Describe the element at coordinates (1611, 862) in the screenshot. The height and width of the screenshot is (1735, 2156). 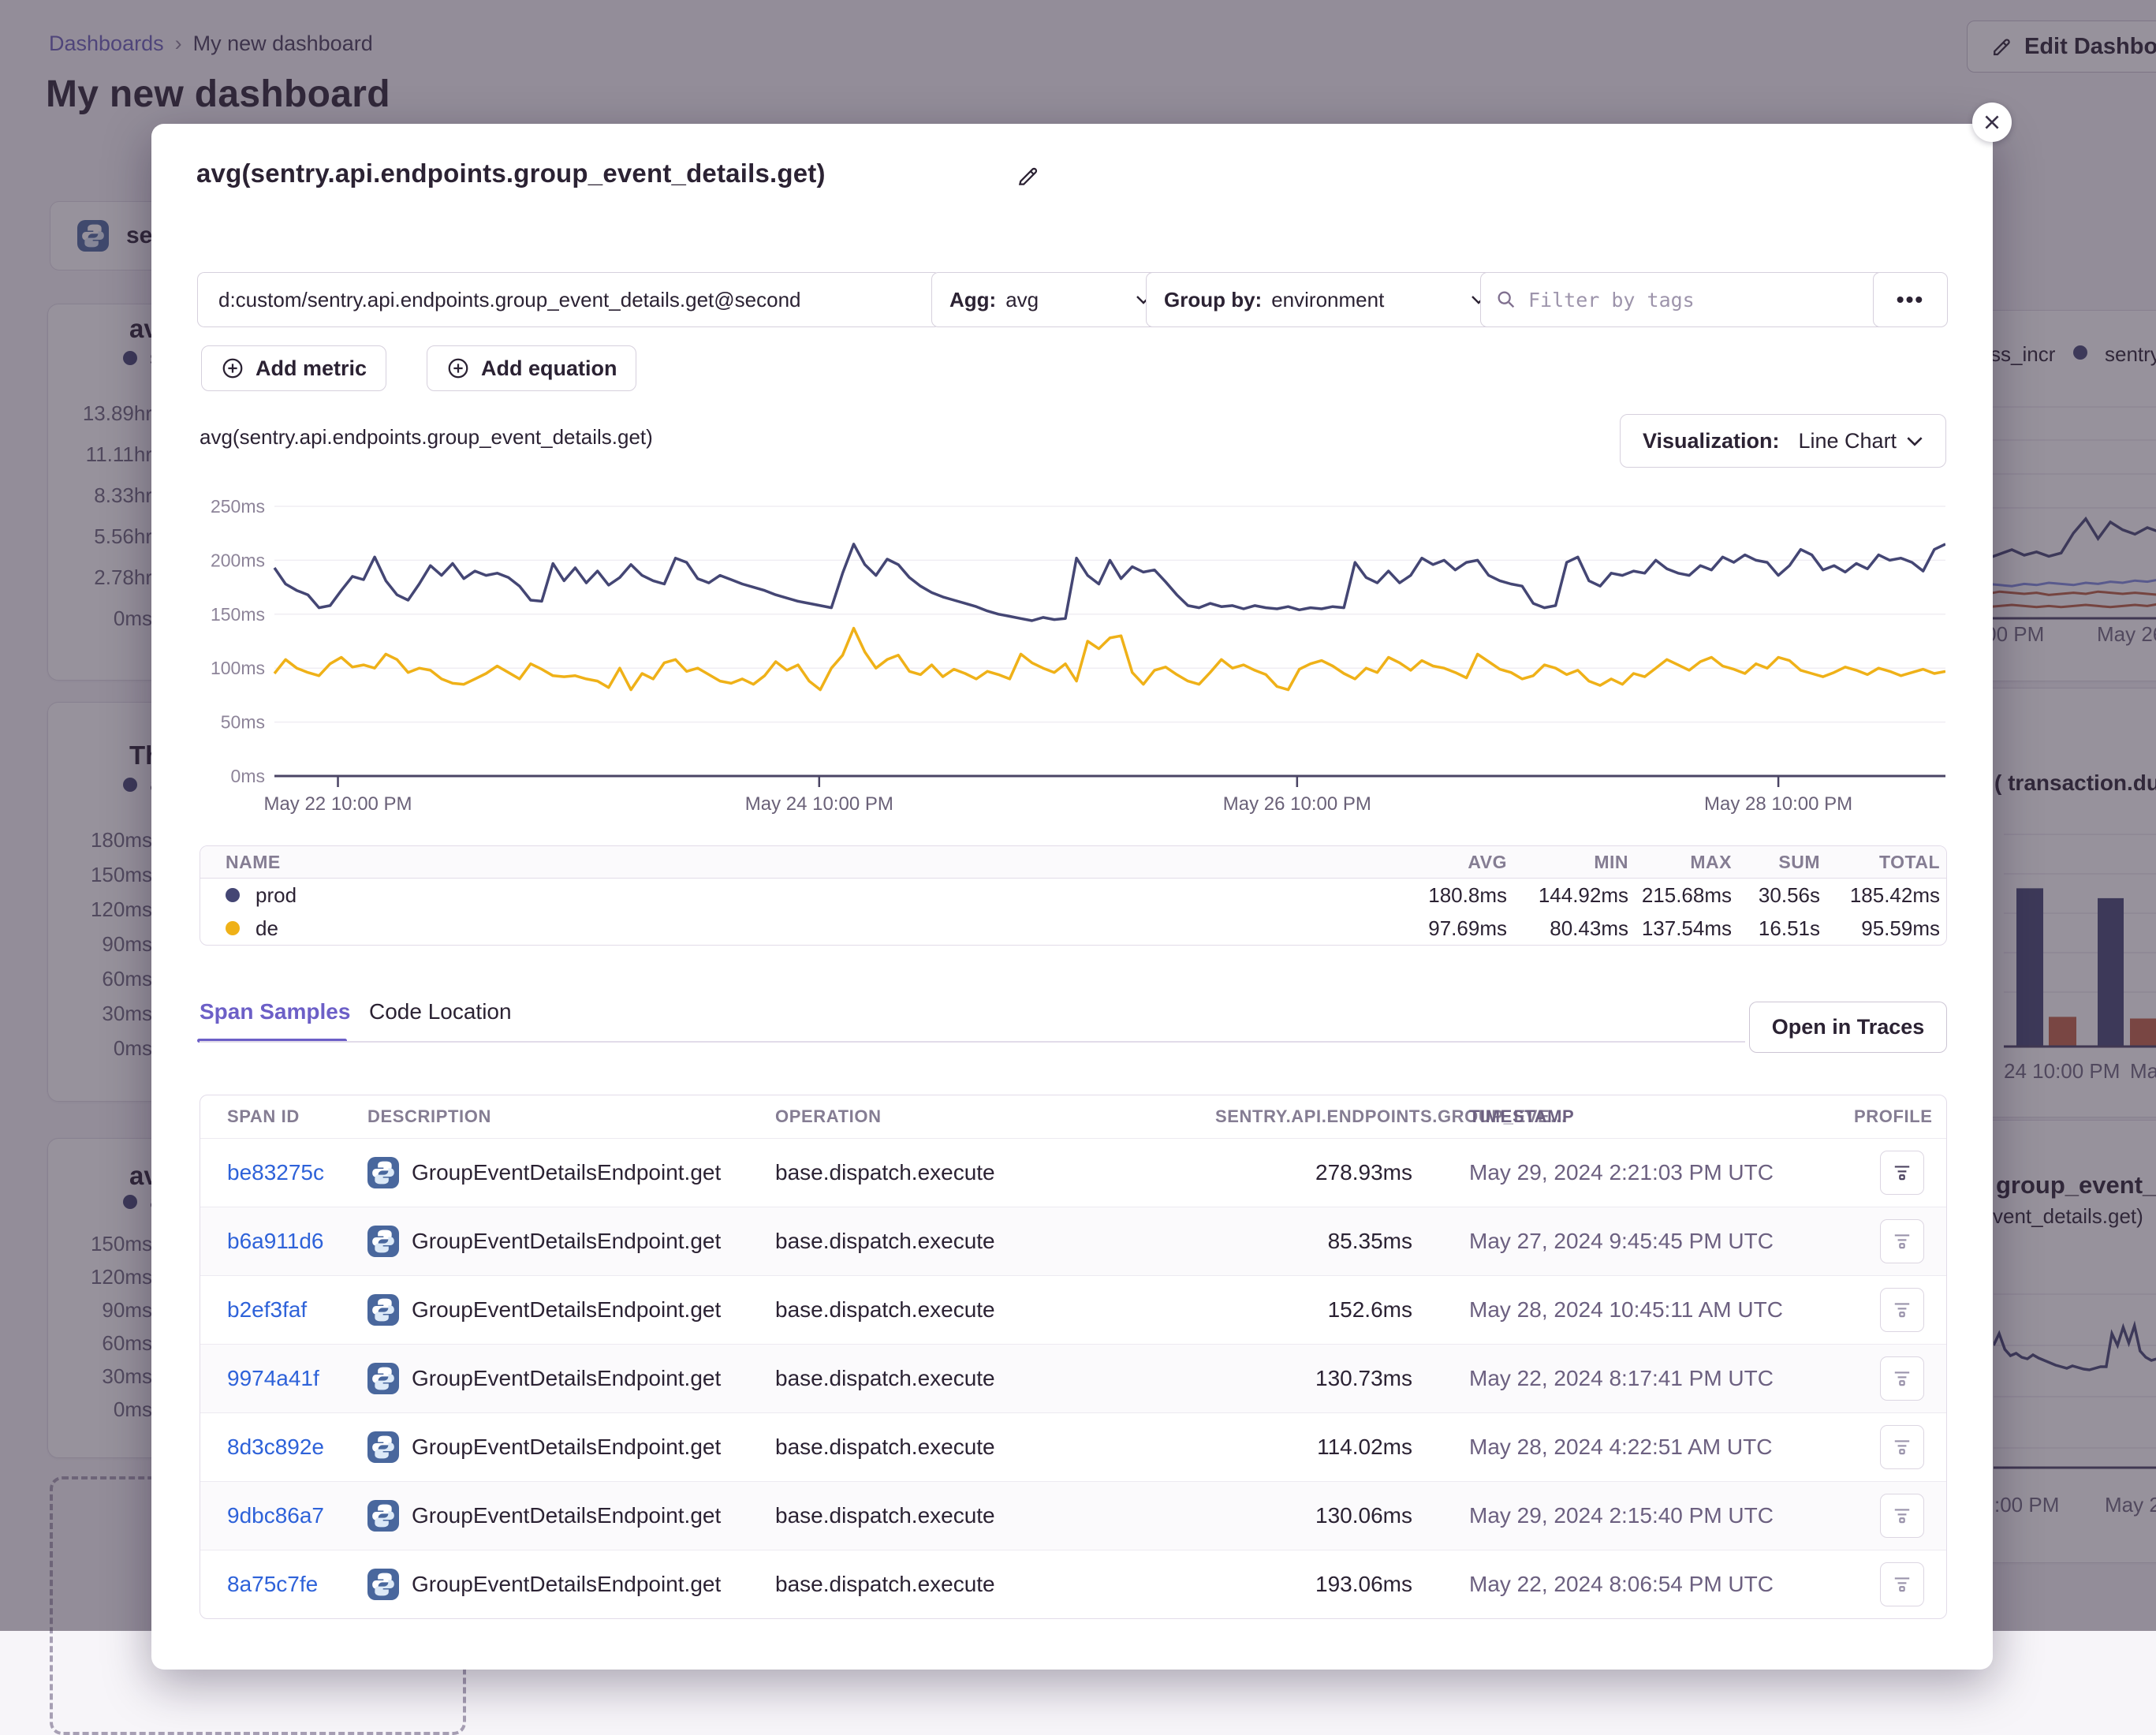
I see `summary-header-min: MIN` at that location.